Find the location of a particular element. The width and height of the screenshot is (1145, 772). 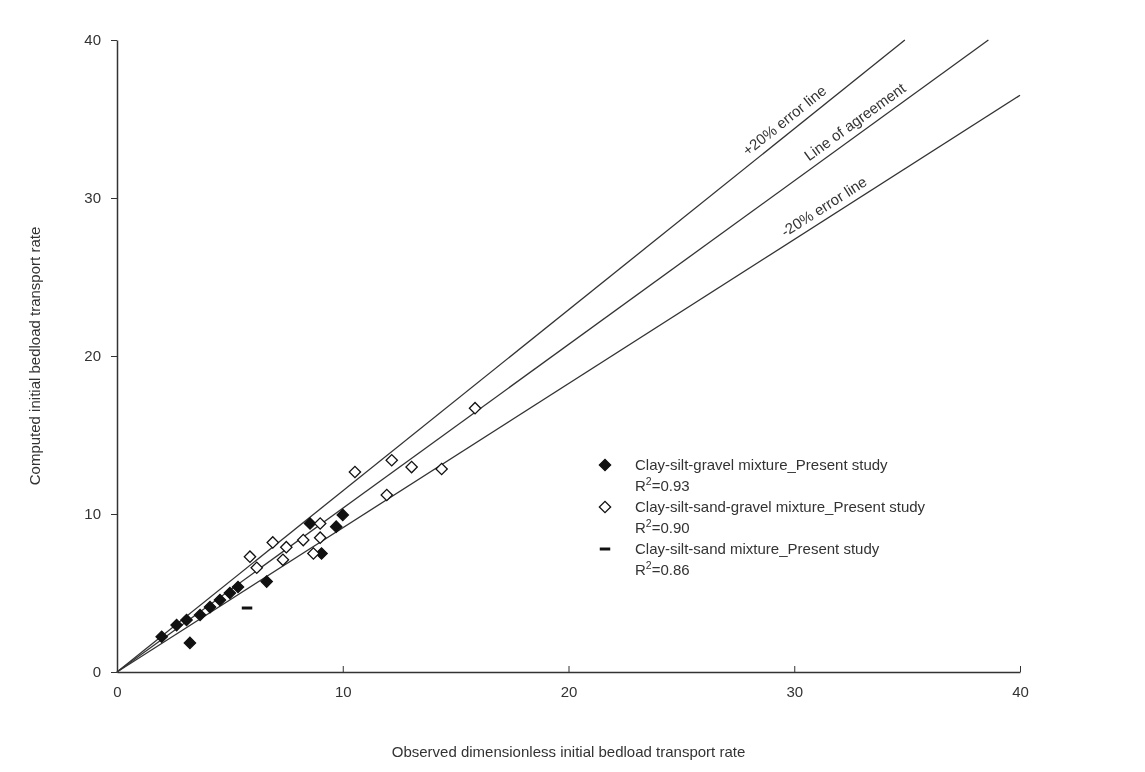

y-tick-label: 10 is located at coordinates (92, 514).